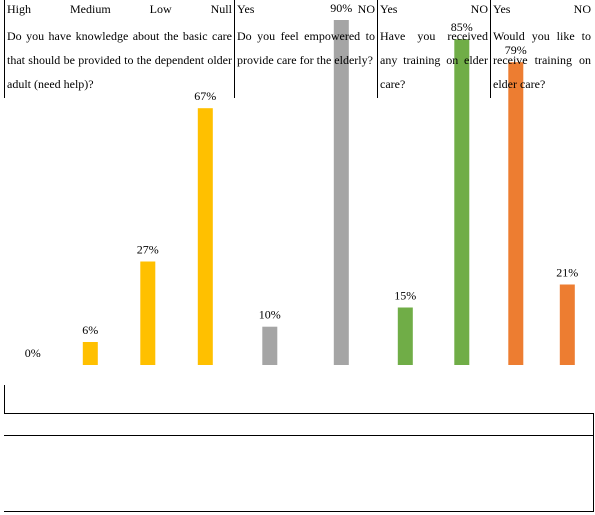 This screenshot has height=515, width=595. What do you see at coordinates (299, 413) in the screenshot?
I see `table-top-border` at bounding box center [299, 413].